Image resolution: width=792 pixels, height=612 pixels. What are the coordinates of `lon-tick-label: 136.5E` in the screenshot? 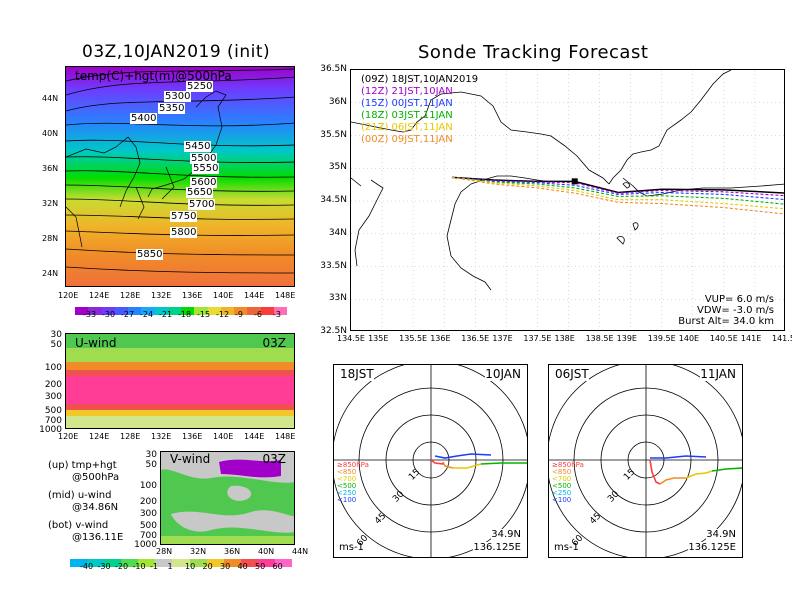 It's located at (475, 338).